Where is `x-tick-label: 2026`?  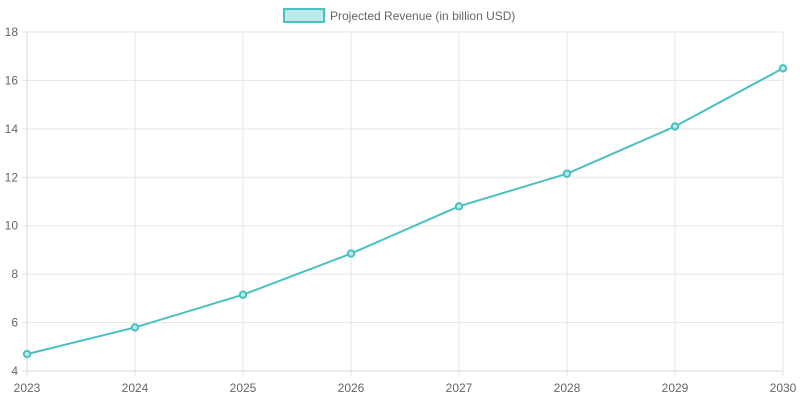 x-tick-label: 2026 is located at coordinates (351, 388).